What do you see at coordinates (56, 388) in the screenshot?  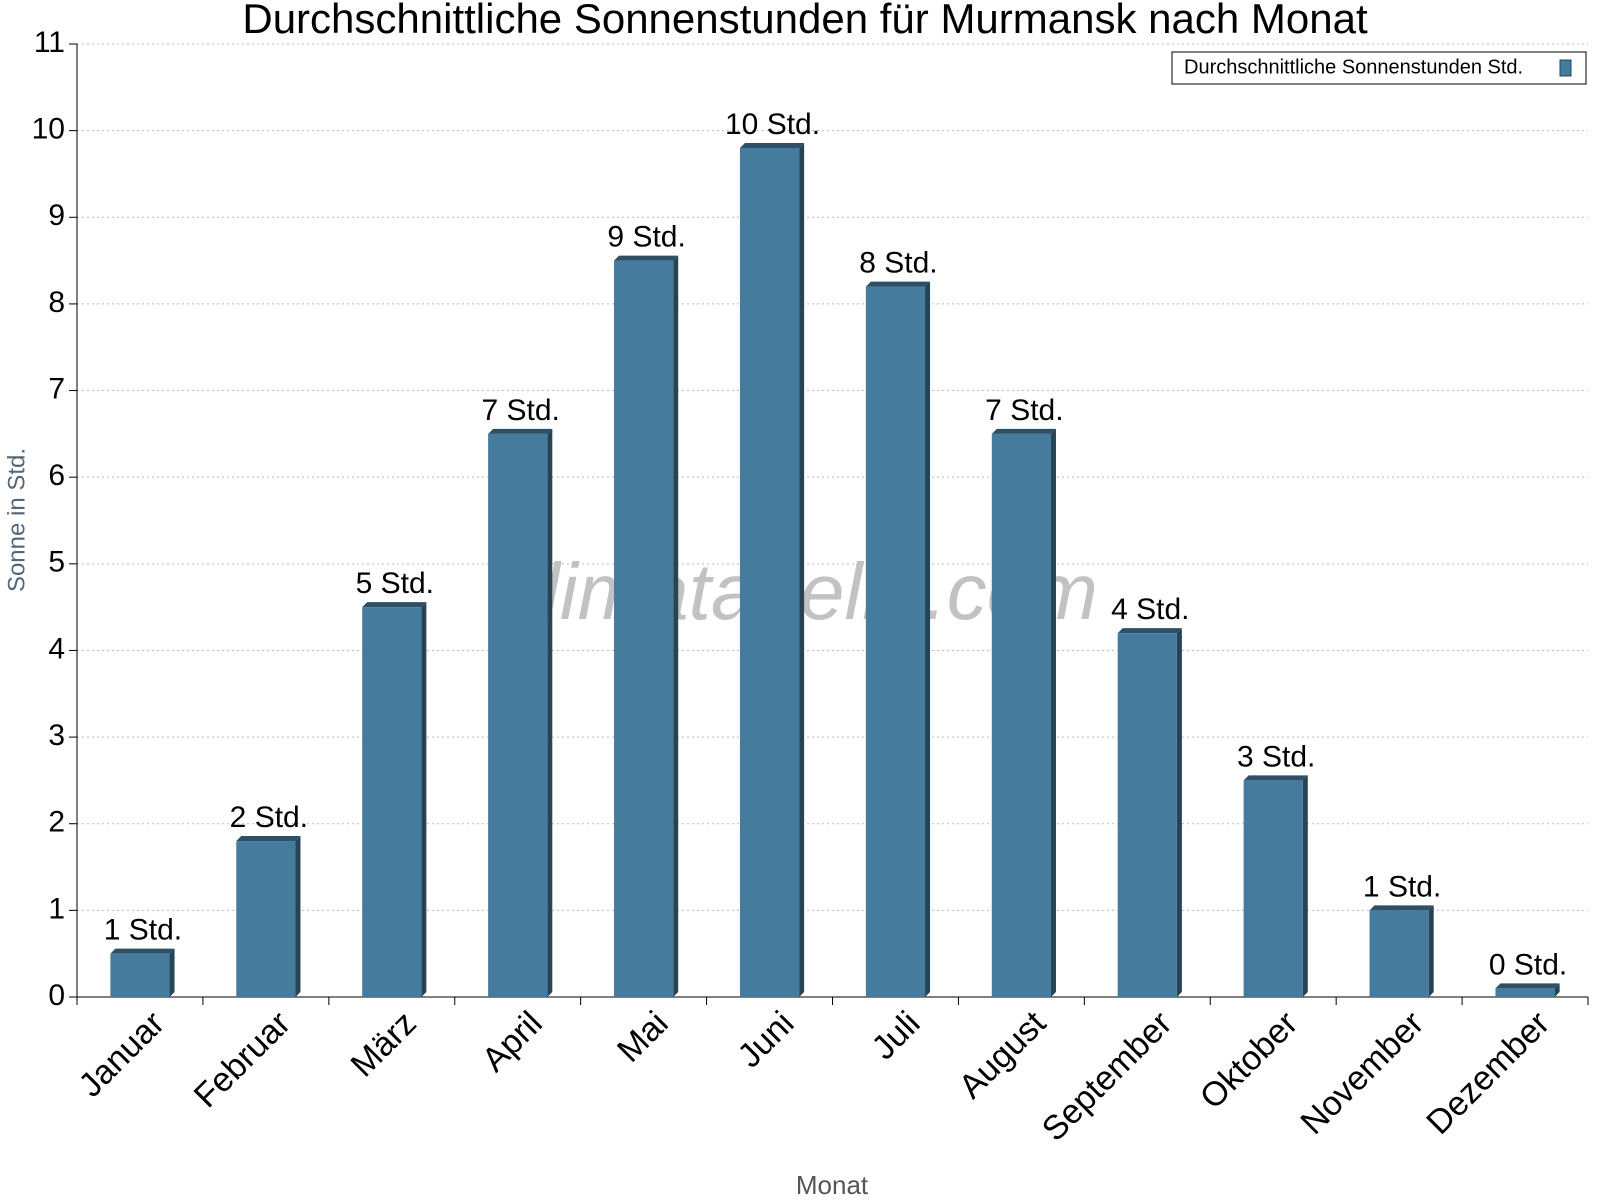 I see `y-tick-label: 7` at bounding box center [56, 388].